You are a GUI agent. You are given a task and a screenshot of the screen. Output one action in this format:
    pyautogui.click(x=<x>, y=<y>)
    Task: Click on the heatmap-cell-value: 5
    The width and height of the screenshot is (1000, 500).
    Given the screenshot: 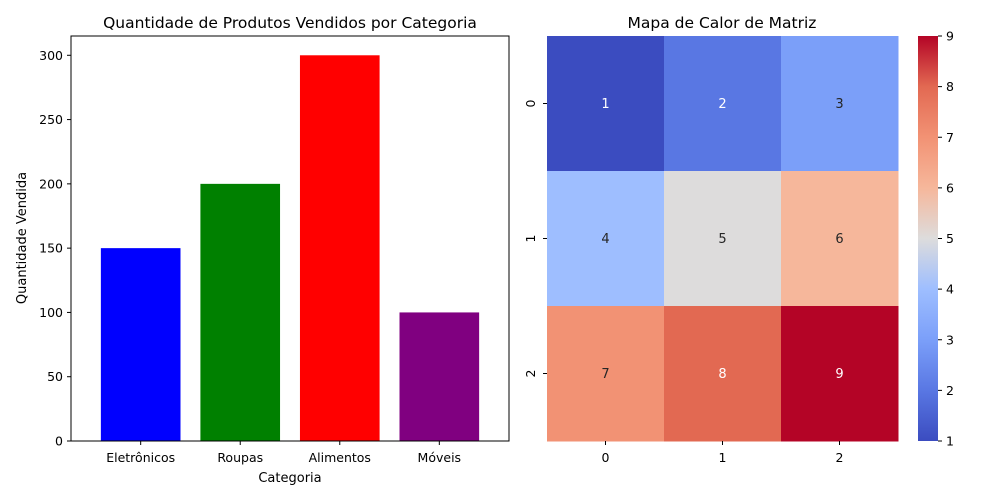 What is the action you would take?
    pyautogui.click(x=722, y=239)
    